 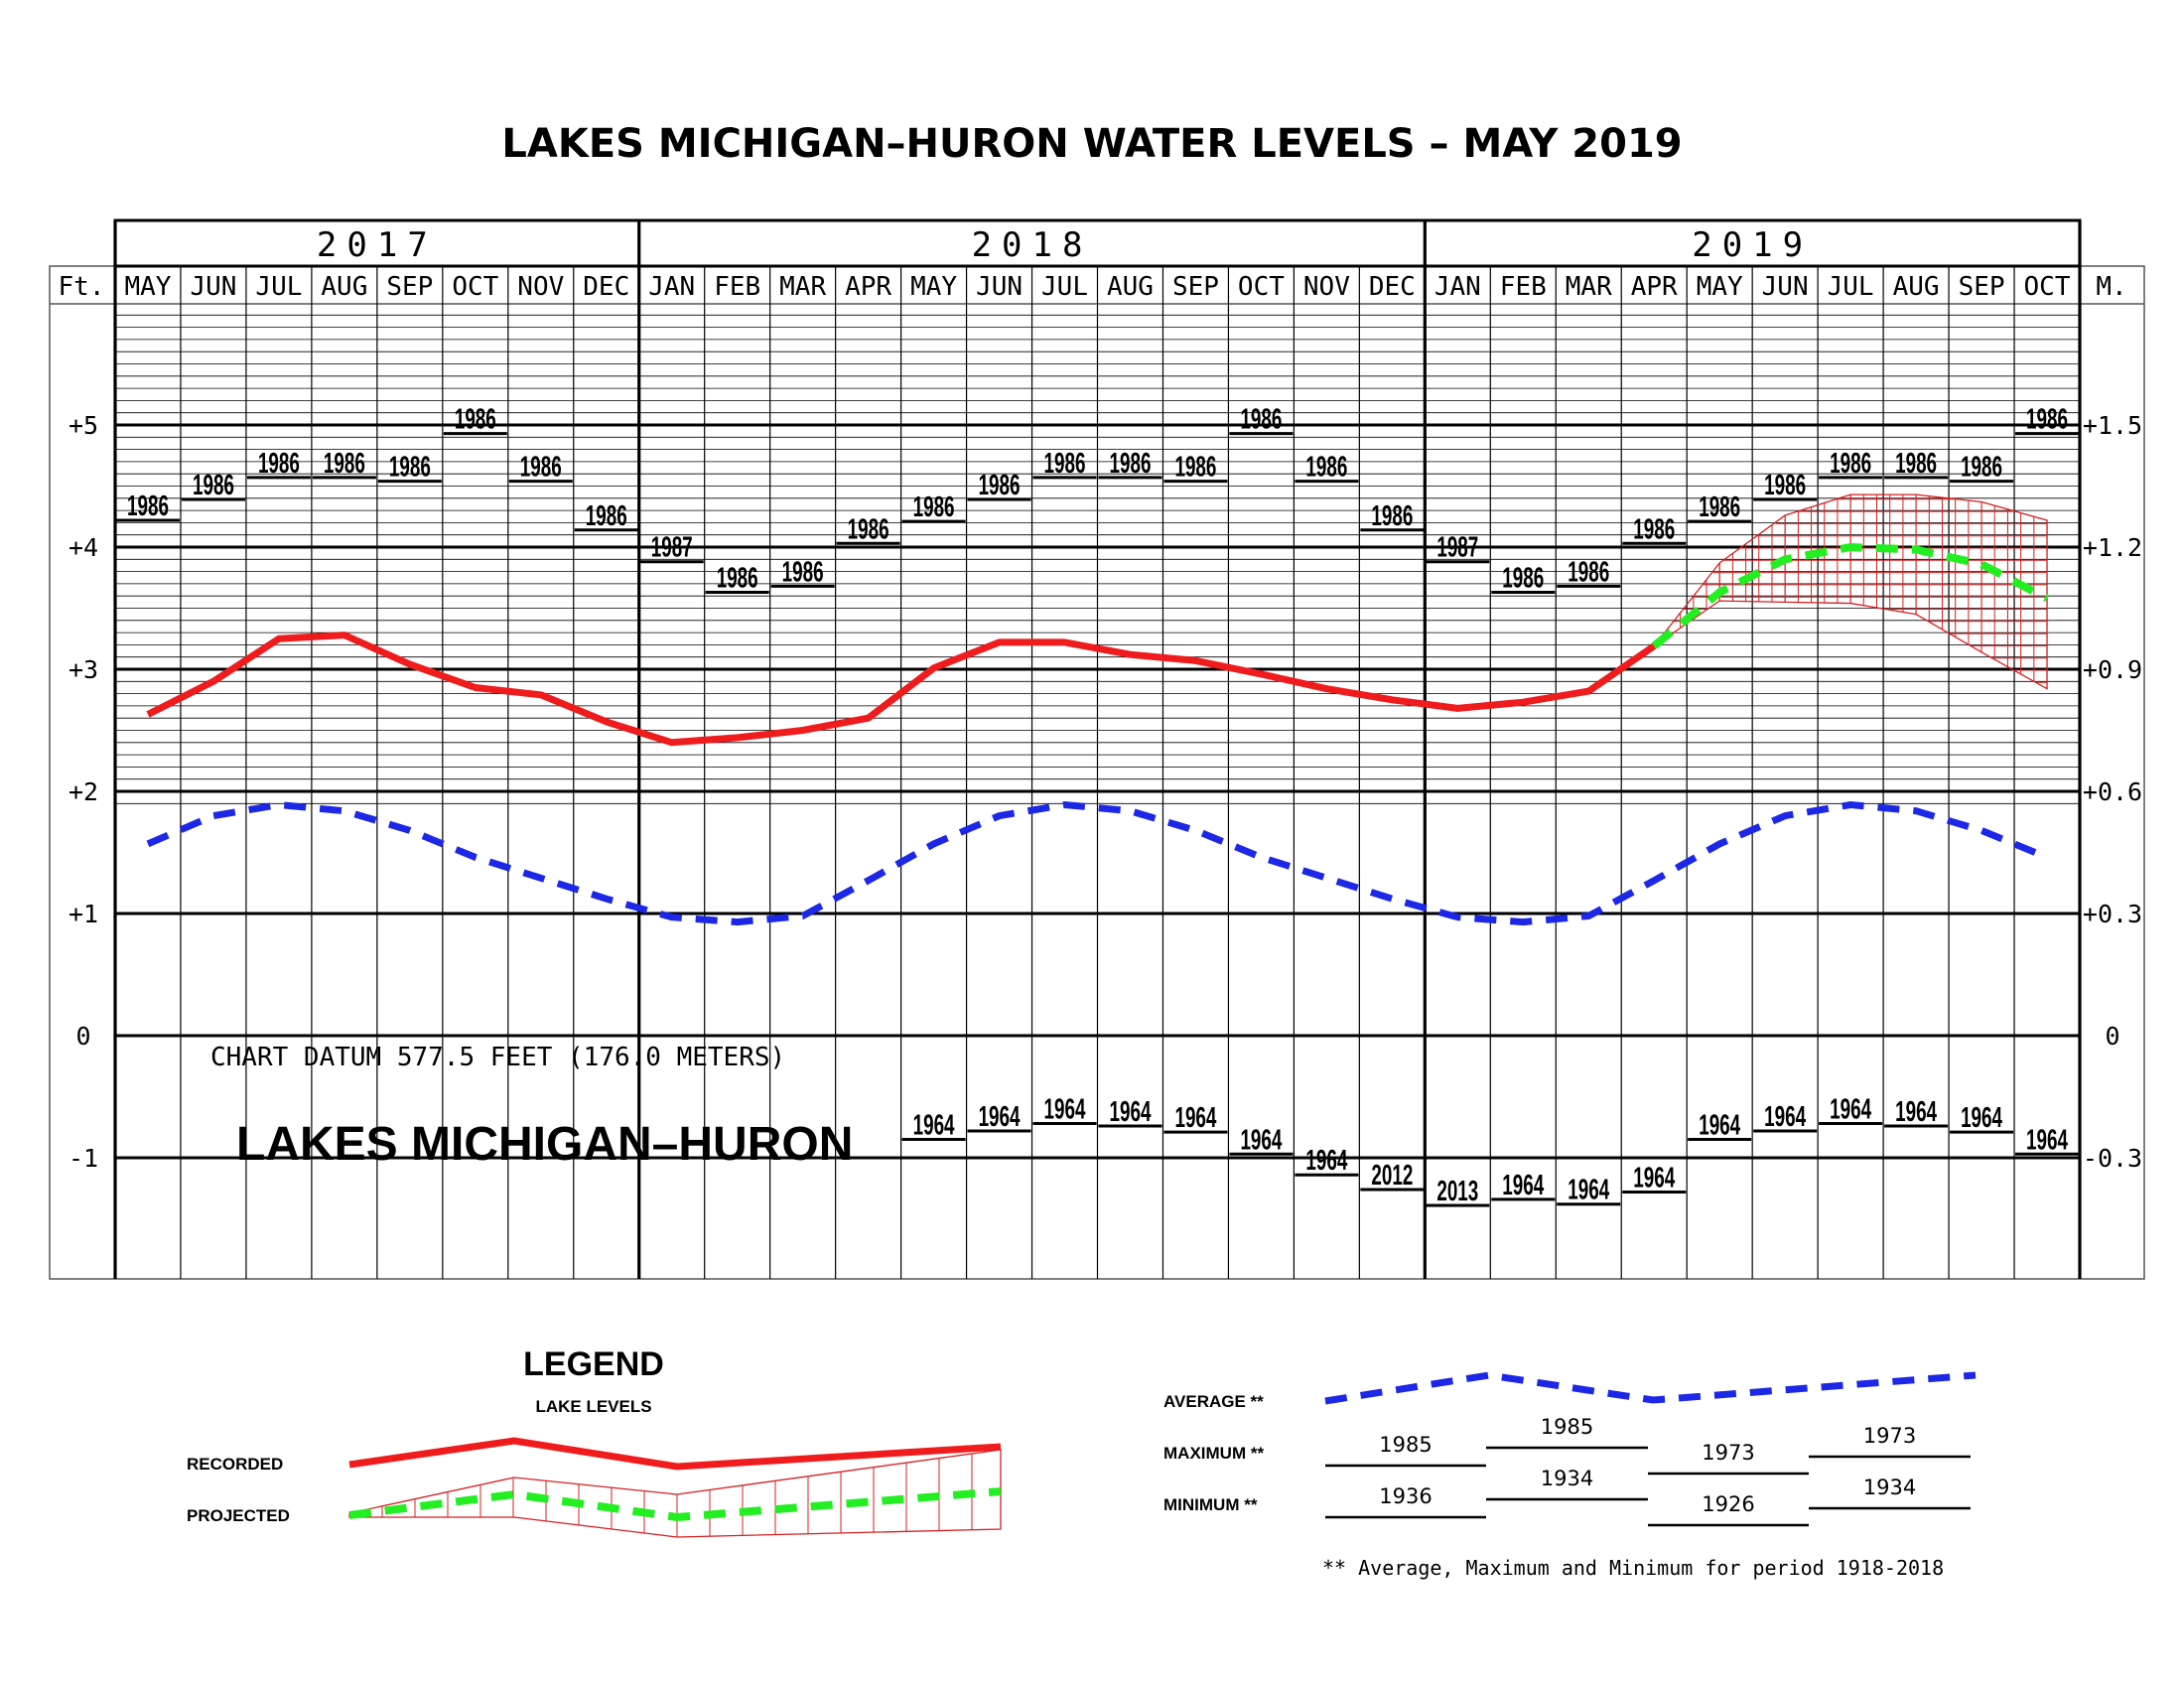 I want to click on feet-tick-label: +4, so click(x=83, y=547).